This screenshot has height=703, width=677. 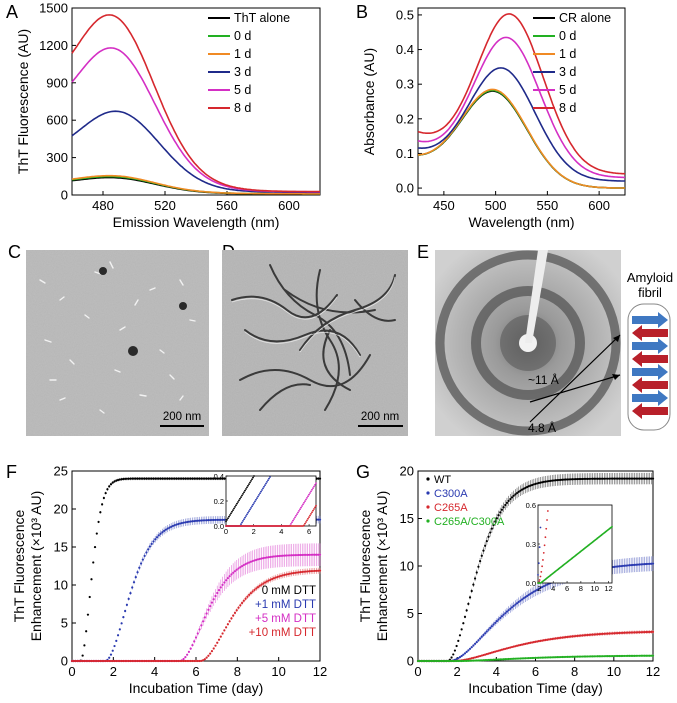 I want to click on x-tick-label: 480, so click(x=103, y=205).